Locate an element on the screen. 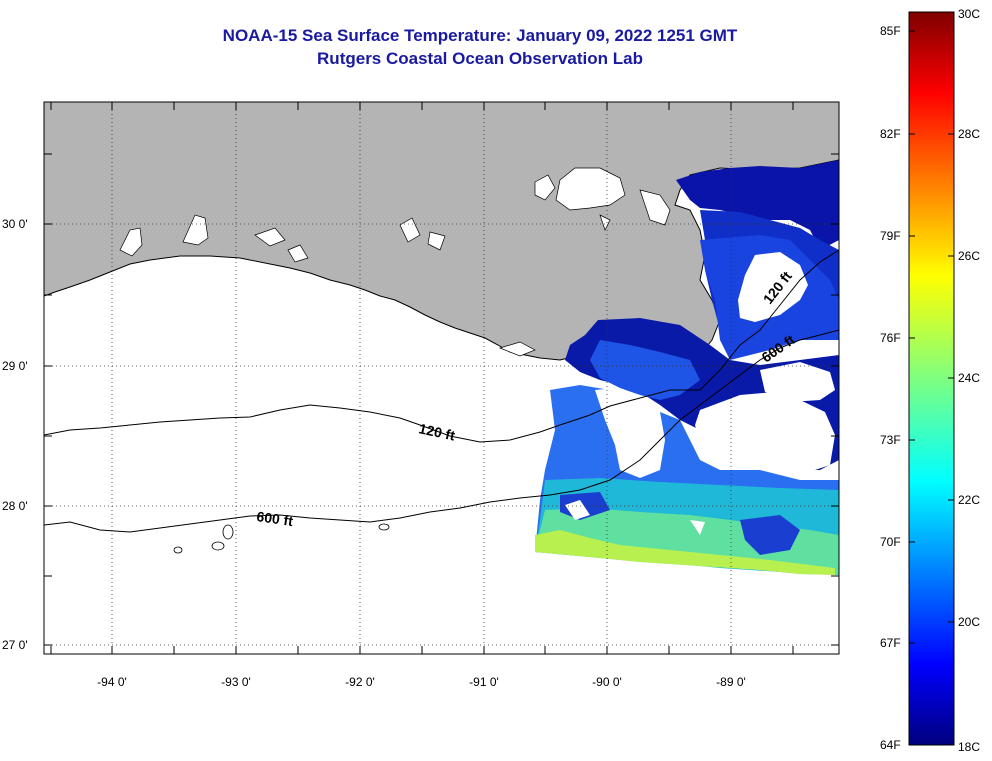 This screenshot has height=761, width=992. seamounts is located at coordinates (281, 538).